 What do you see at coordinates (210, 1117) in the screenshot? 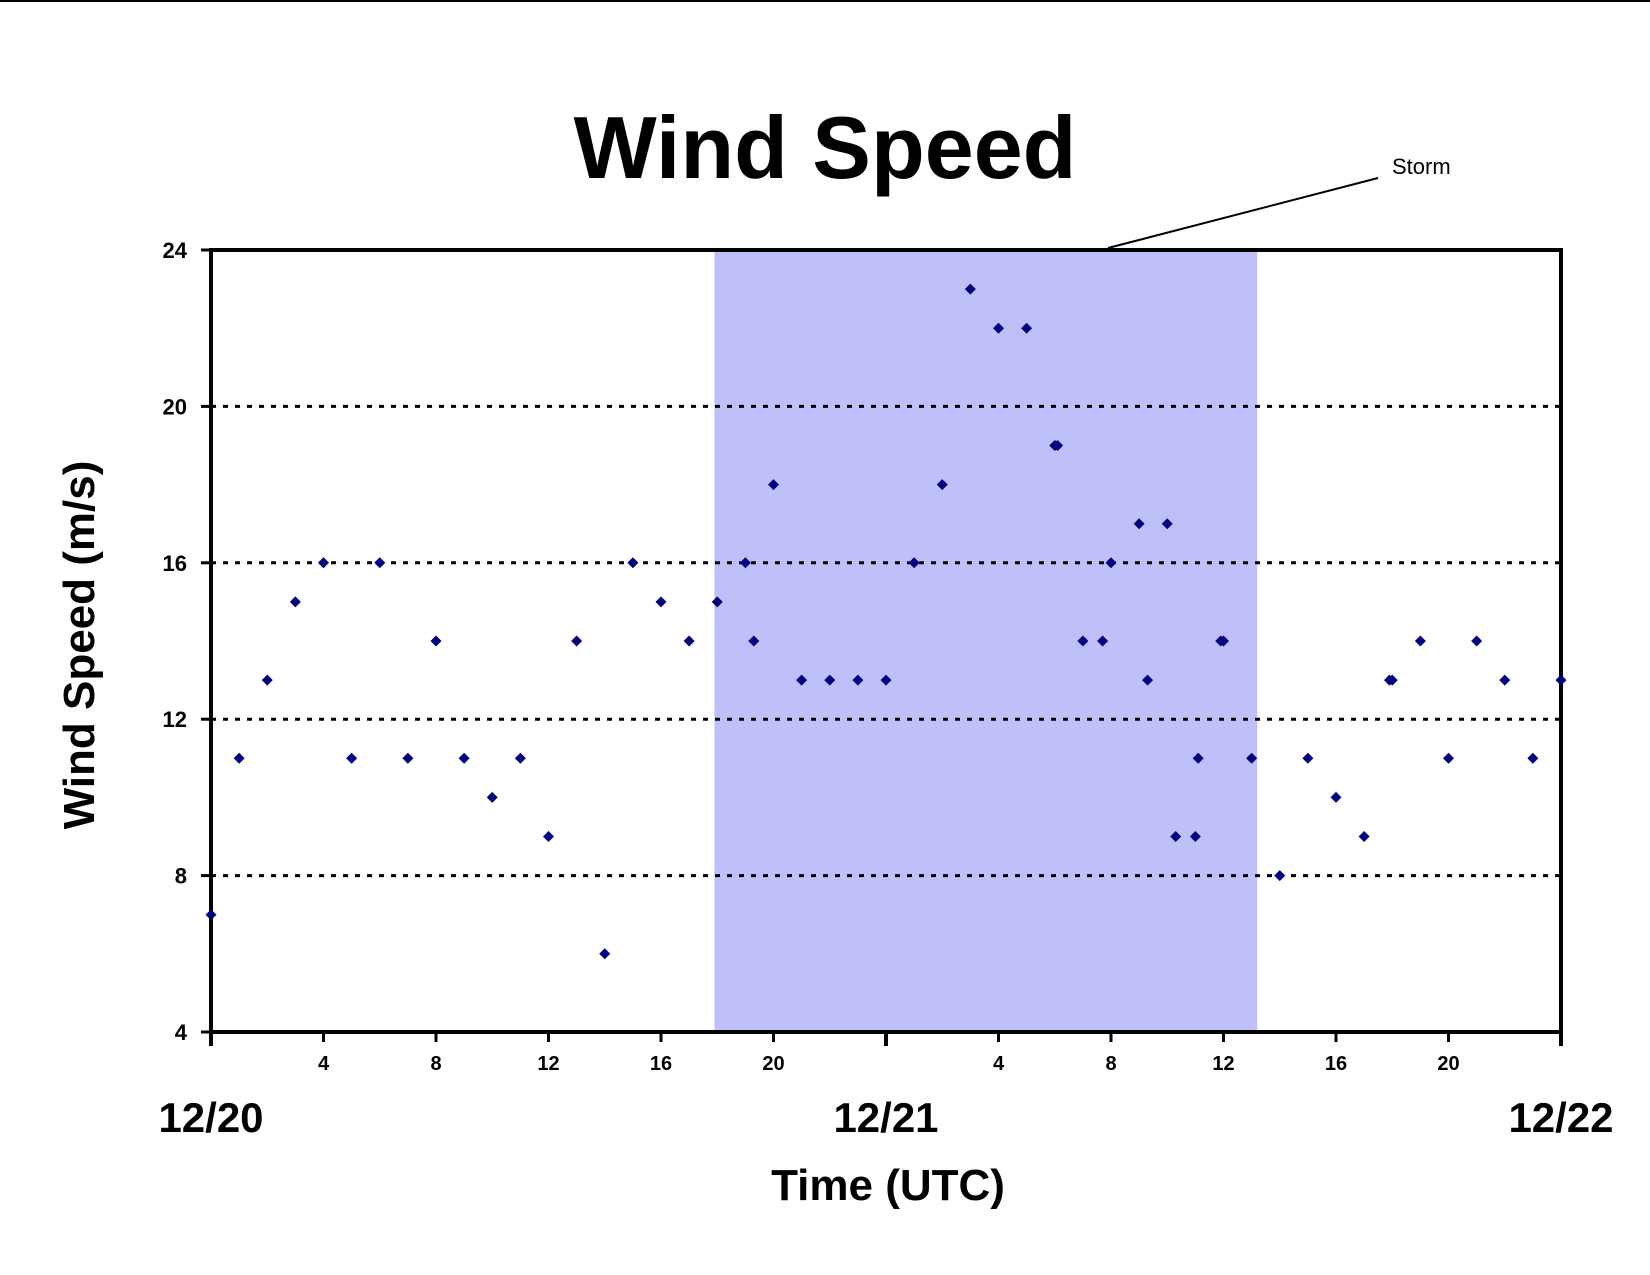
I see `date-label: 12/20` at bounding box center [210, 1117].